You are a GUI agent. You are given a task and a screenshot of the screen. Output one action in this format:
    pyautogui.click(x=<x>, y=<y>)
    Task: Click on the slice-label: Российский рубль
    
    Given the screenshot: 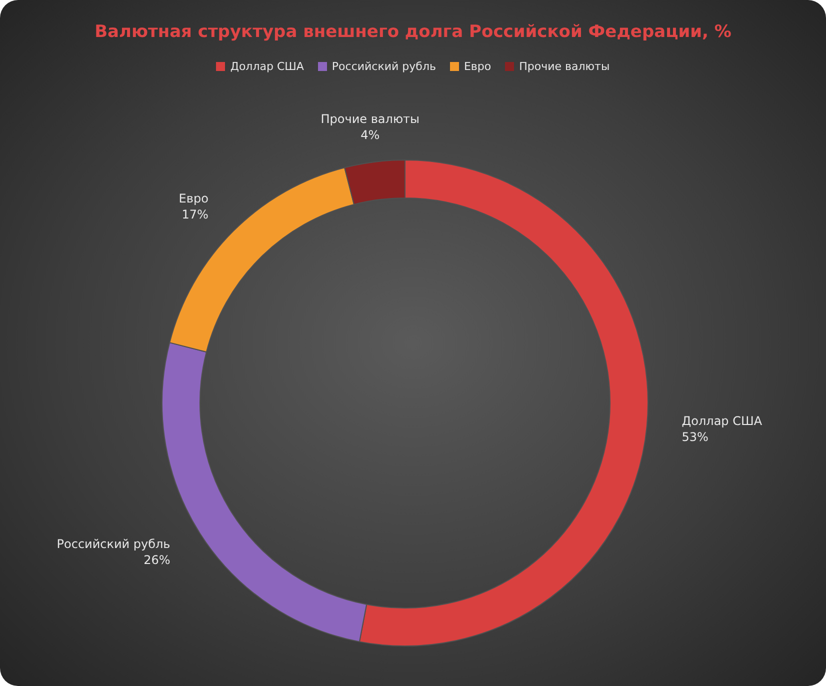 What is the action you would take?
    pyautogui.click(x=113, y=543)
    